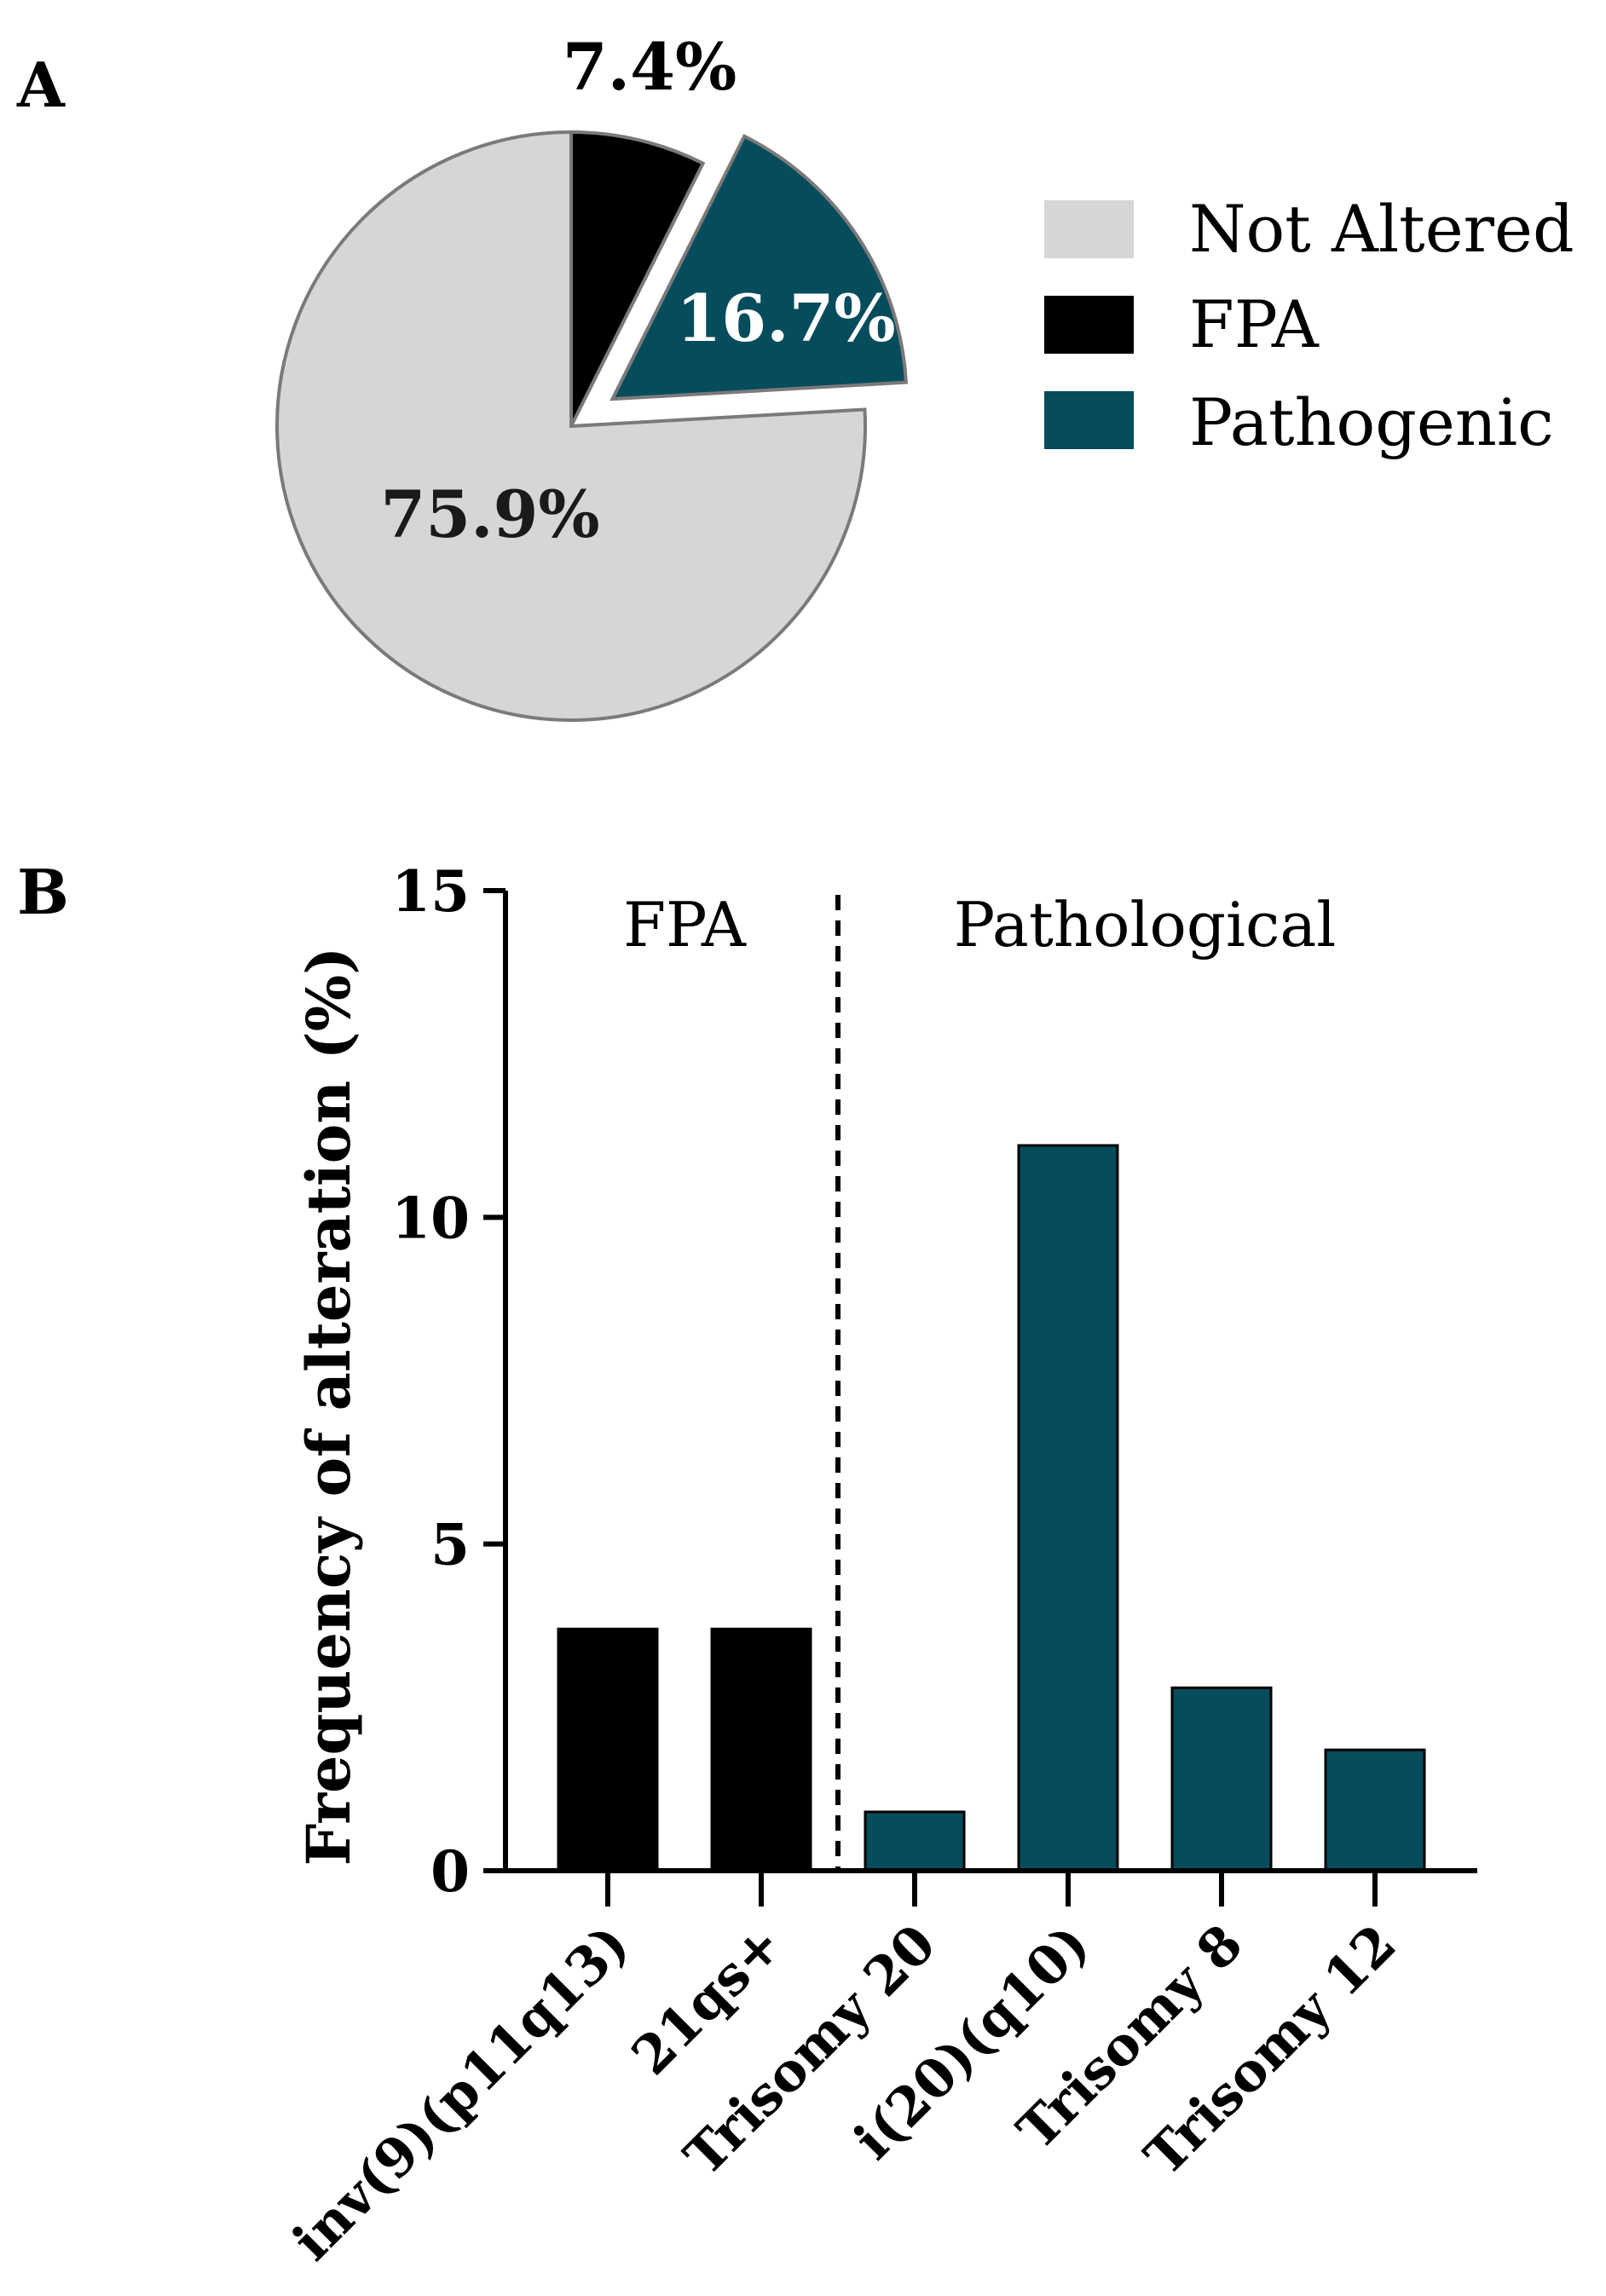  What do you see at coordinates (1371, 422) in the screenshot?
I see `legend-label-pathogenic: Pathogenic` at bounding box center [1371, 422].